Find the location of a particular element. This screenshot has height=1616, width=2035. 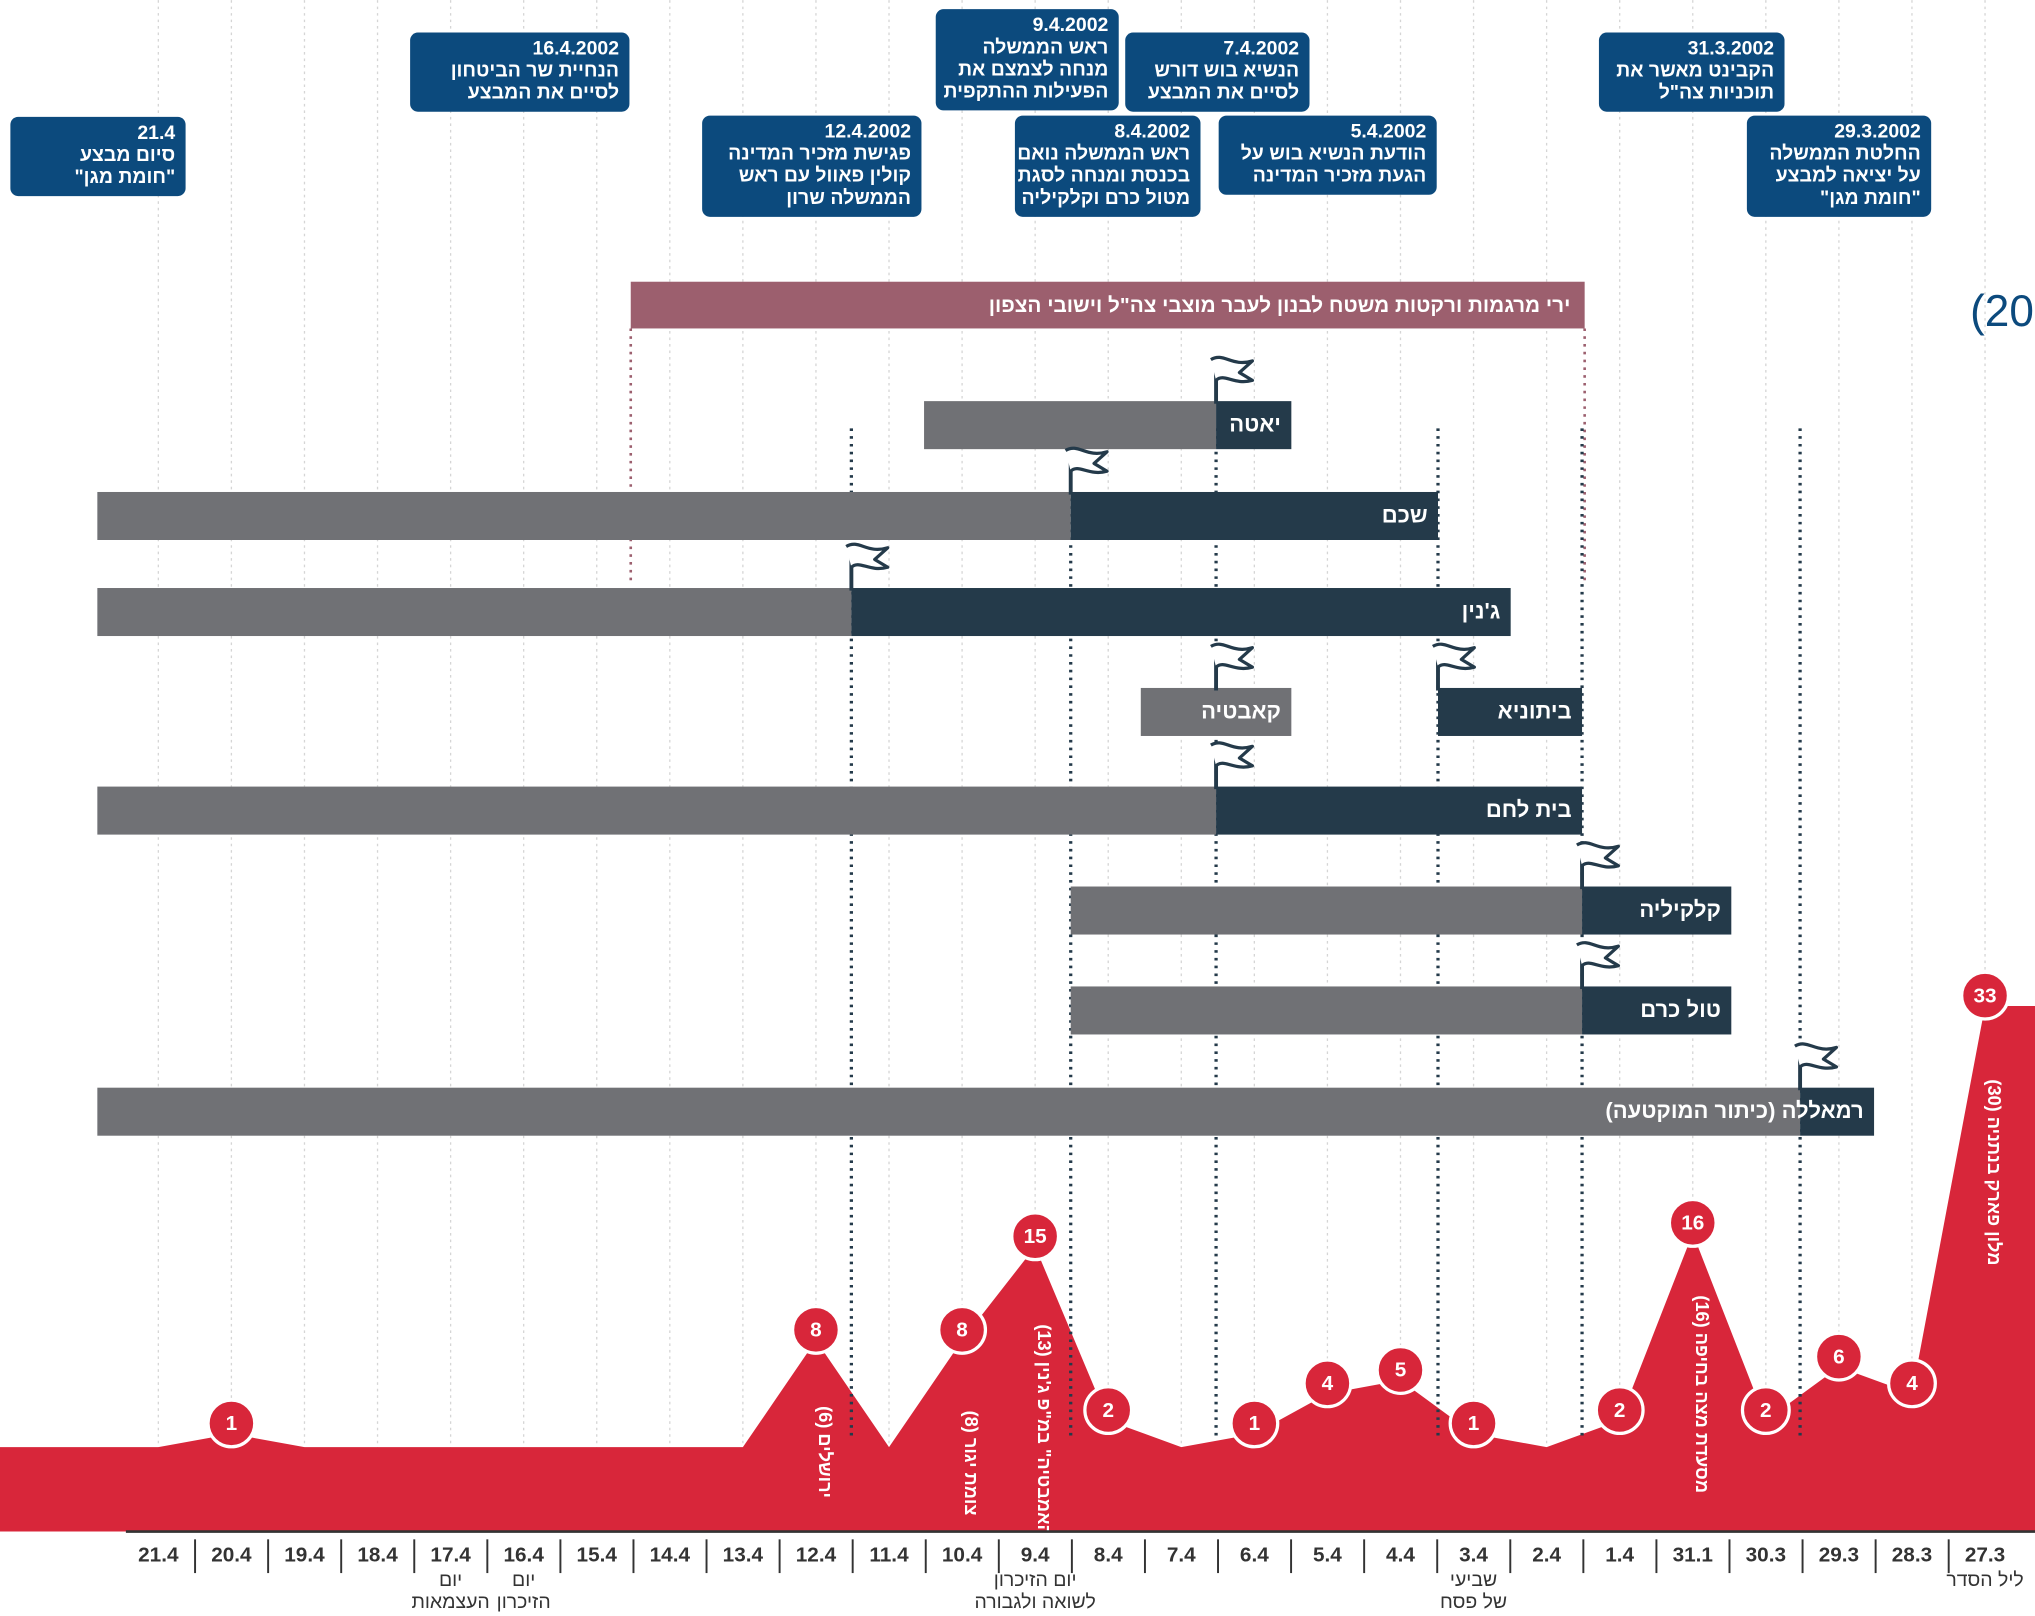

incident-label: מלון פארק בנתניה (30) is located at coordinates (1994, 1172).